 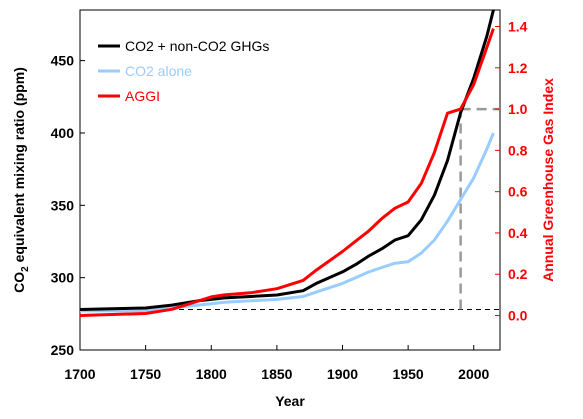 I want to click on y-left-tick-label: 350, so click(x=63, y=205).